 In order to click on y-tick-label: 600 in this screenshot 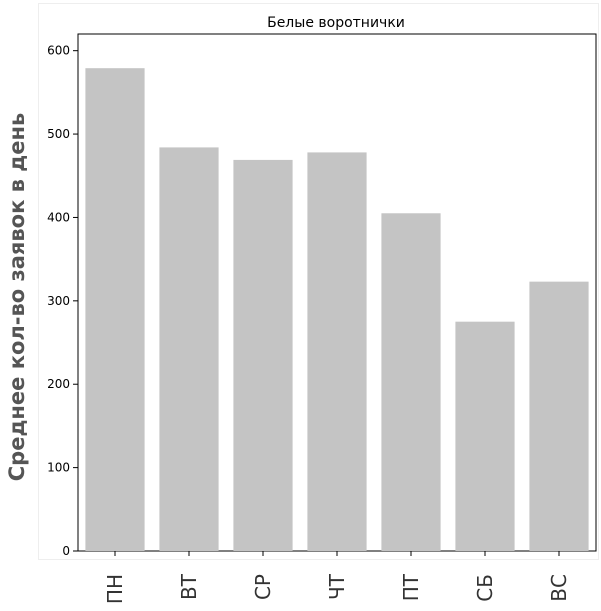, I will do `click(58, 51)`.